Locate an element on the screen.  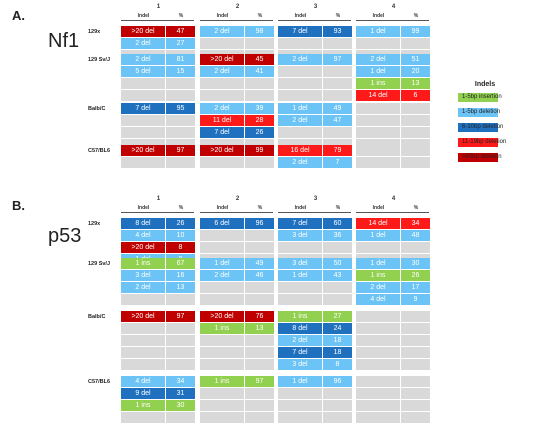
indel-cell: 6 del is located at coordinates (222, 224).